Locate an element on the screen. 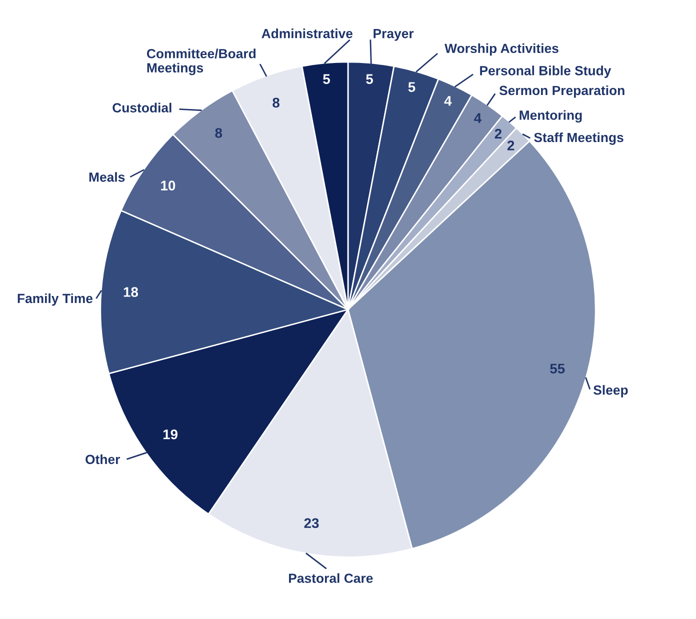  slice-label: Family Time is located at coordinates (55, 299).